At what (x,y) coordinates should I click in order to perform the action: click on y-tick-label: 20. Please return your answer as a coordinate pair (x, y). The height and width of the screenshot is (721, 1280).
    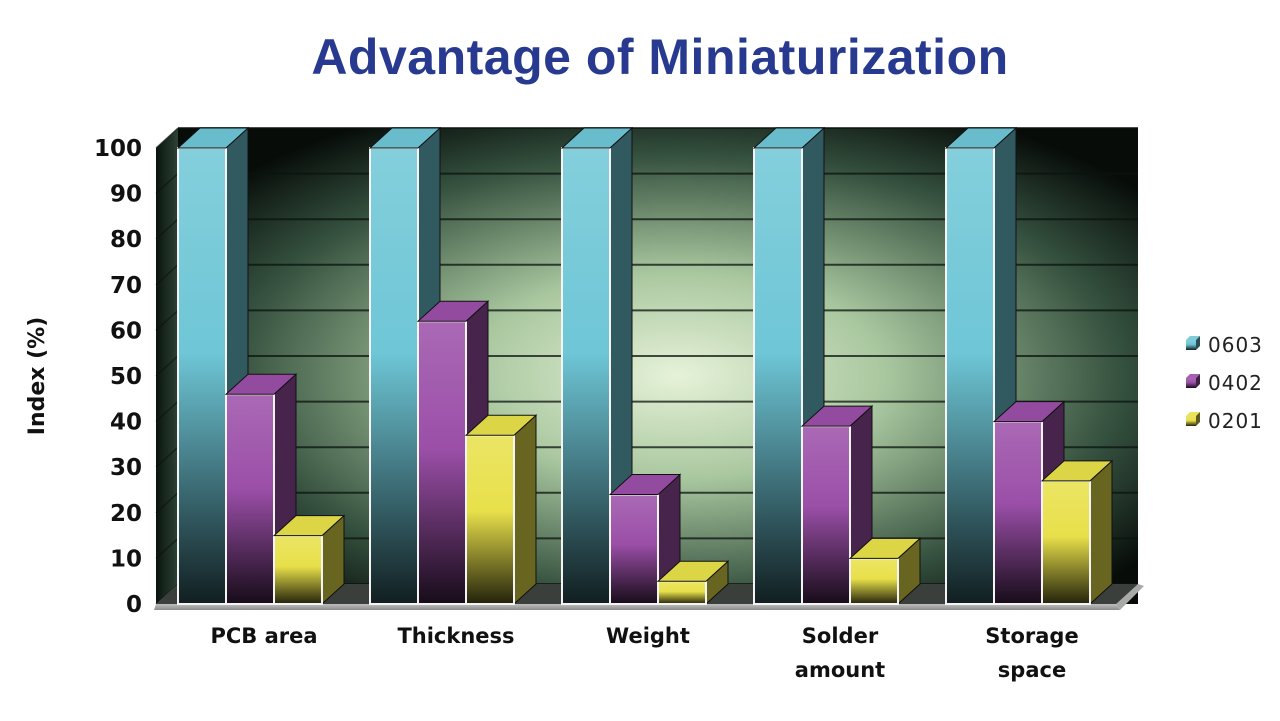
    Looking at the image, I should click on (126, 514).